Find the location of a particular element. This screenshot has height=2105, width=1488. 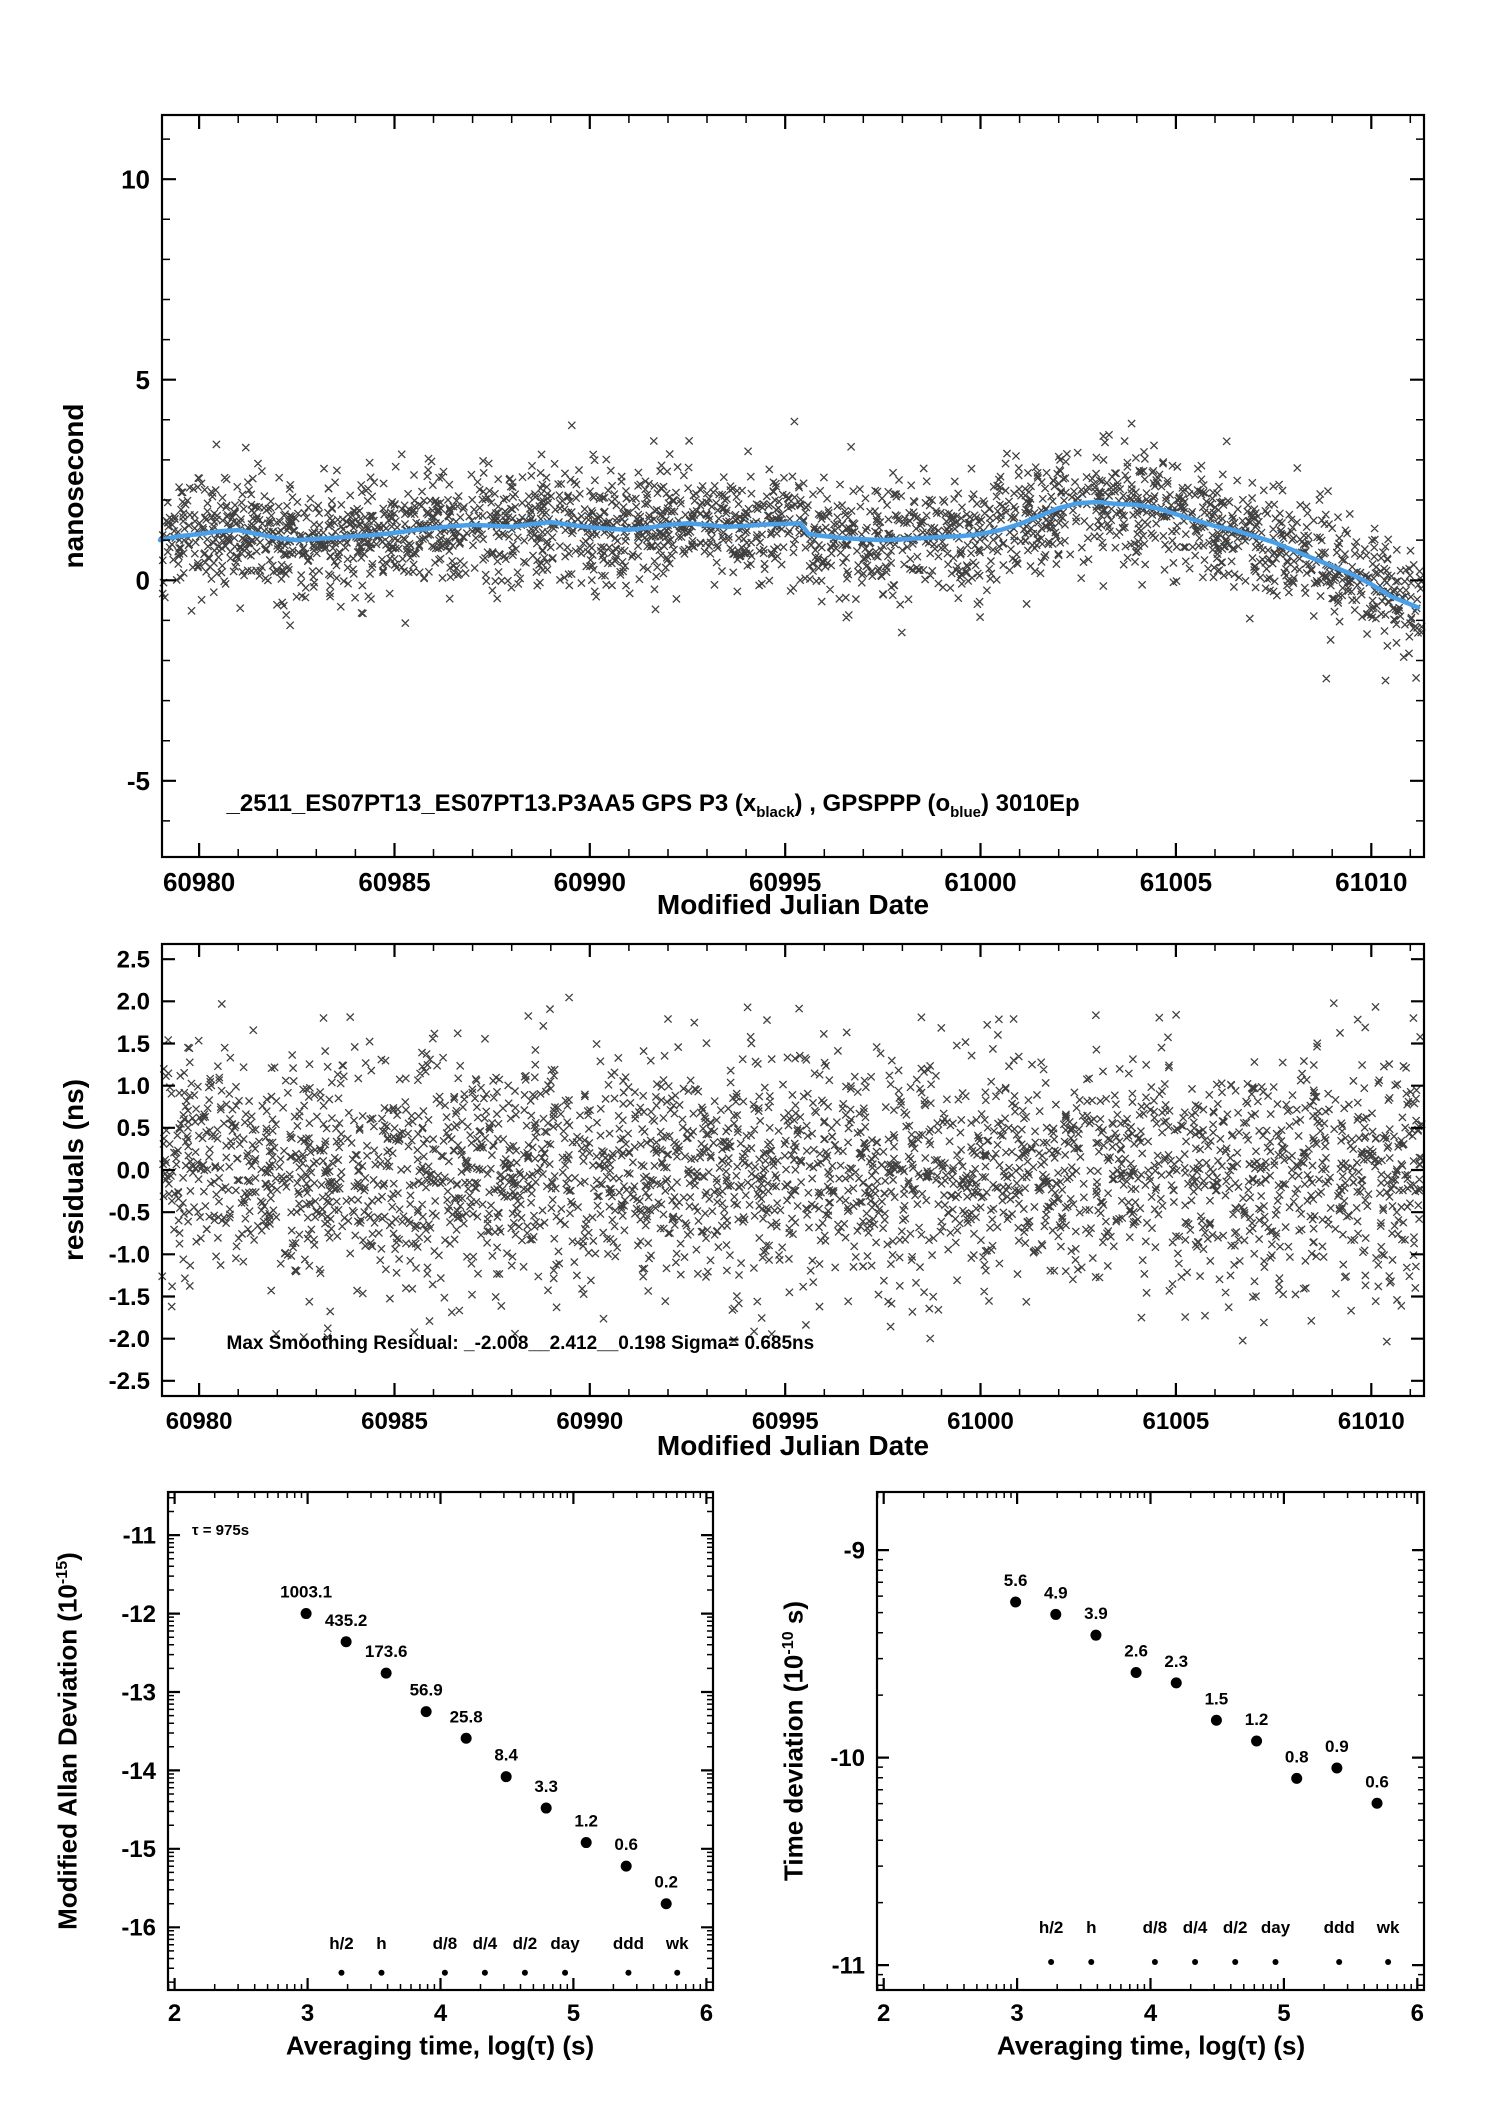

mdev-point-value-label: 1003.1 is located at coordinates (306, 1592).